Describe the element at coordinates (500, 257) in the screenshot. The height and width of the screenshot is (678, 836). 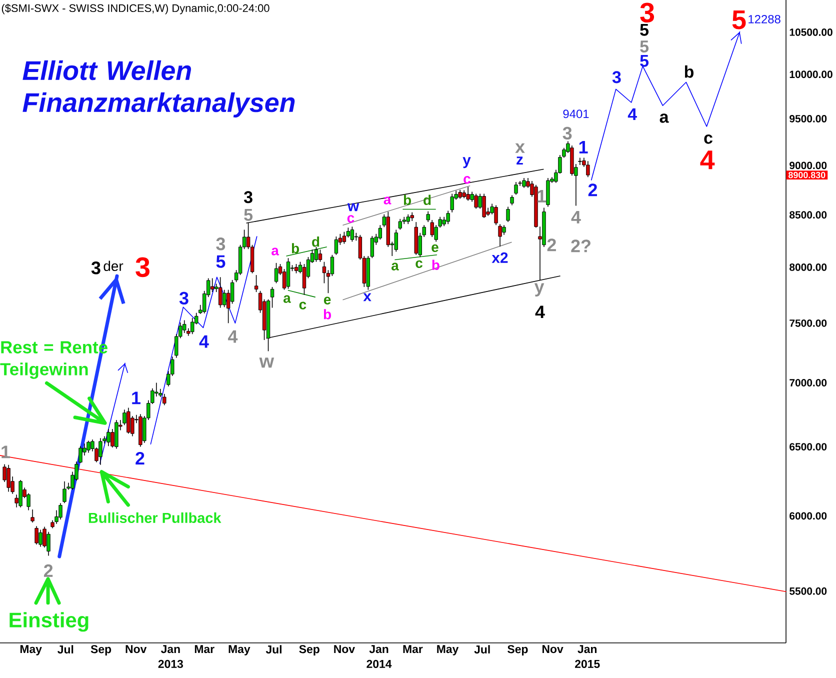
I see `annotation: x2` at that location.